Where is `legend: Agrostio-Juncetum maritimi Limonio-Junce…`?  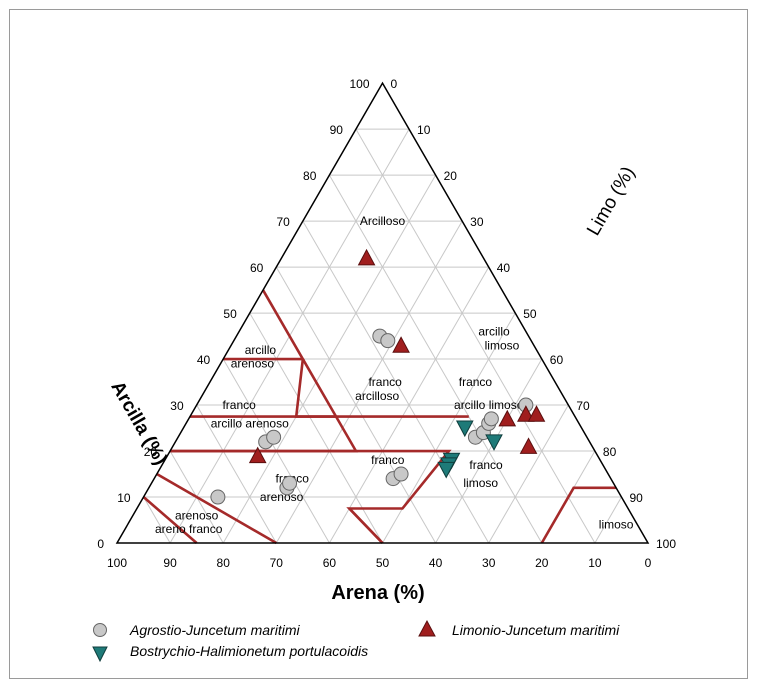
legend: Agrostio-Juncetum maritimi Limonio-Junce… is located at coordinates (356, 641).